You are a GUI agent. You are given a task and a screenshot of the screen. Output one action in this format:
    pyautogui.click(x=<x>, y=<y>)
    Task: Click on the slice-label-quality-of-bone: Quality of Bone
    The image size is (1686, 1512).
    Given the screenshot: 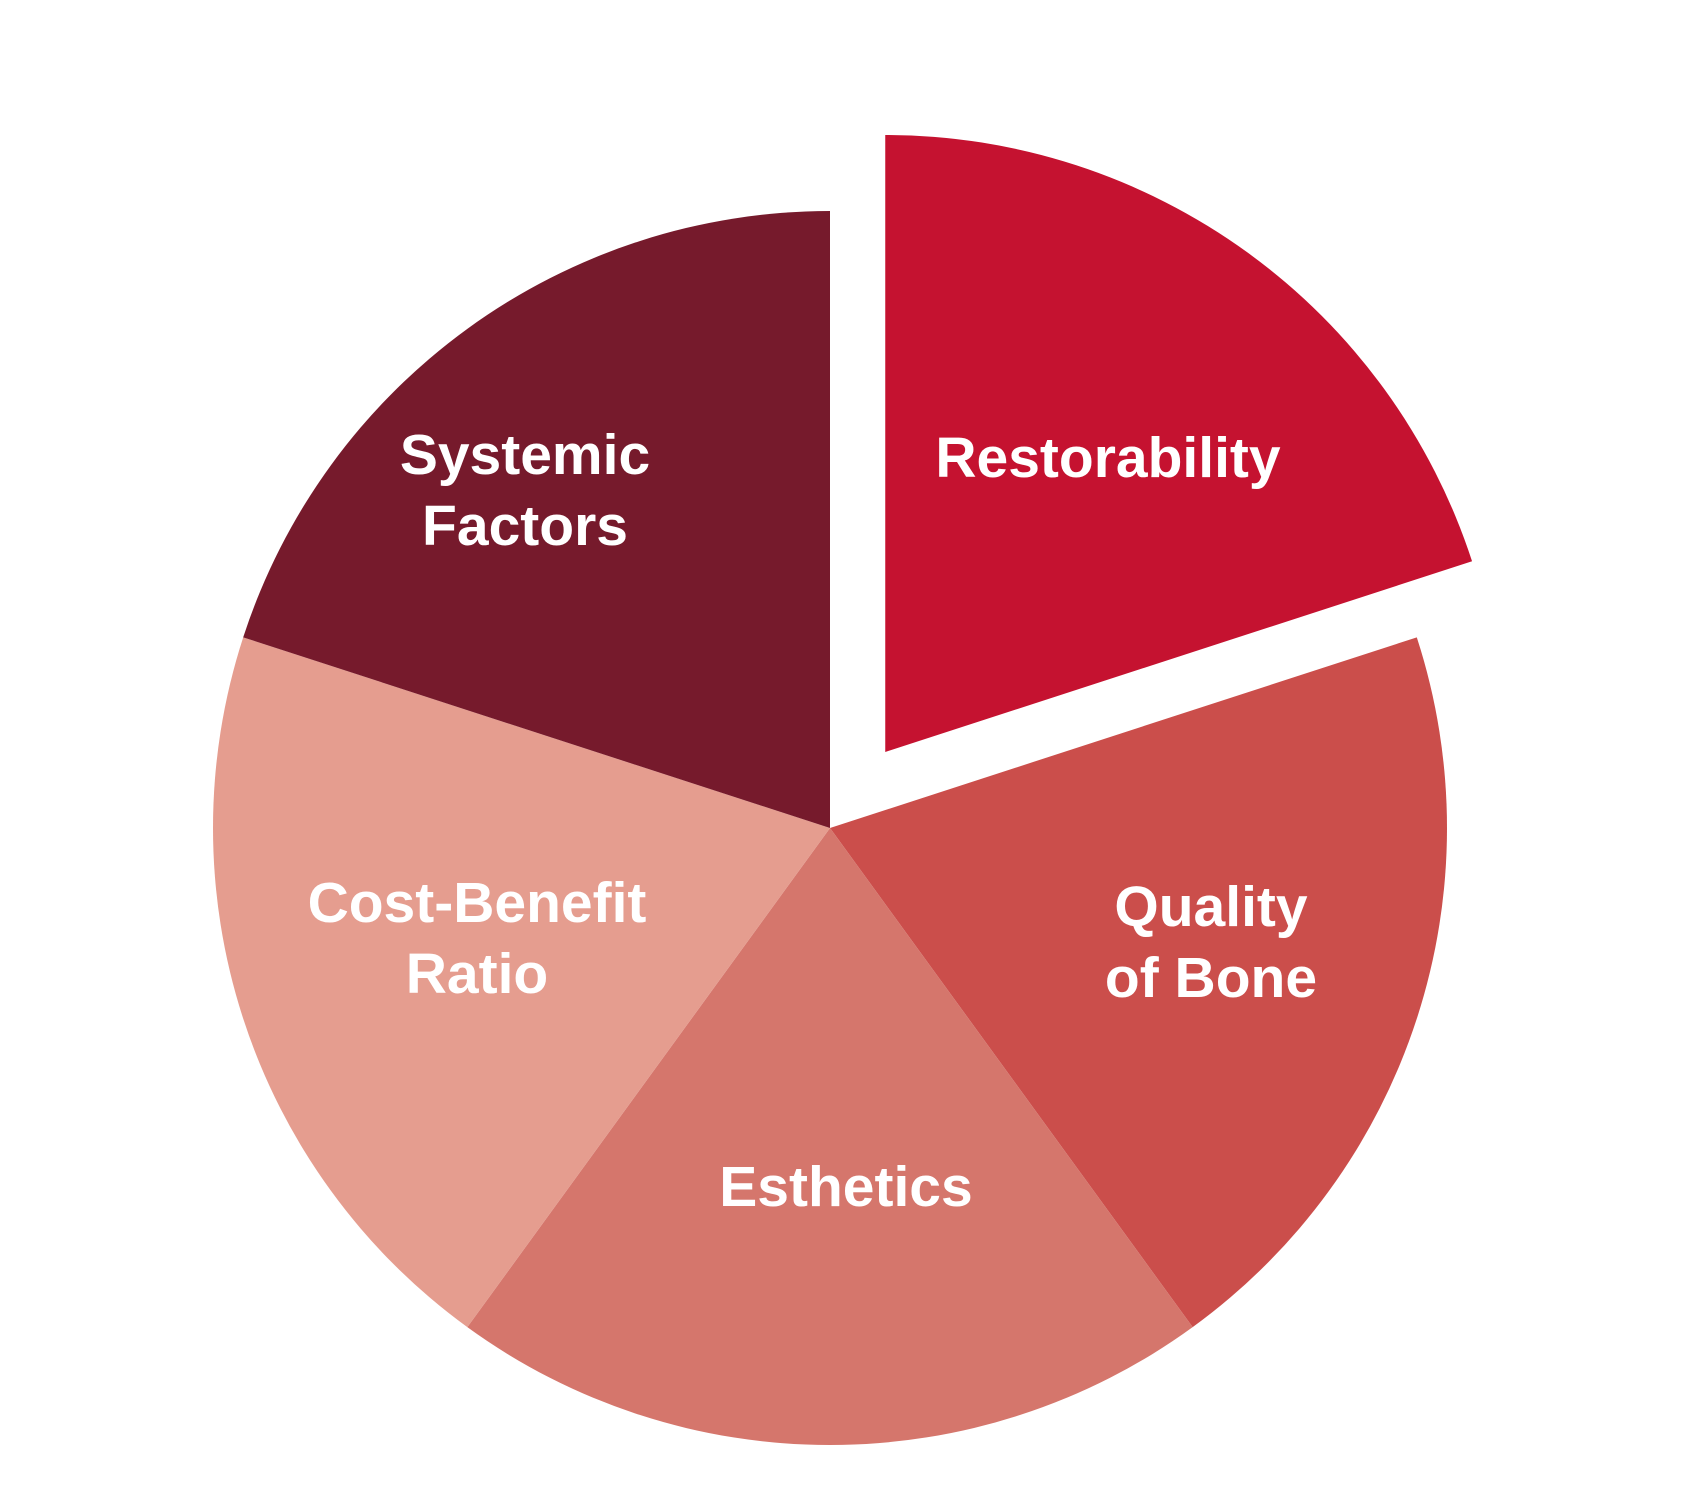 What is the action you would take?
    pyautogui.click(x=1211, y=942)
    